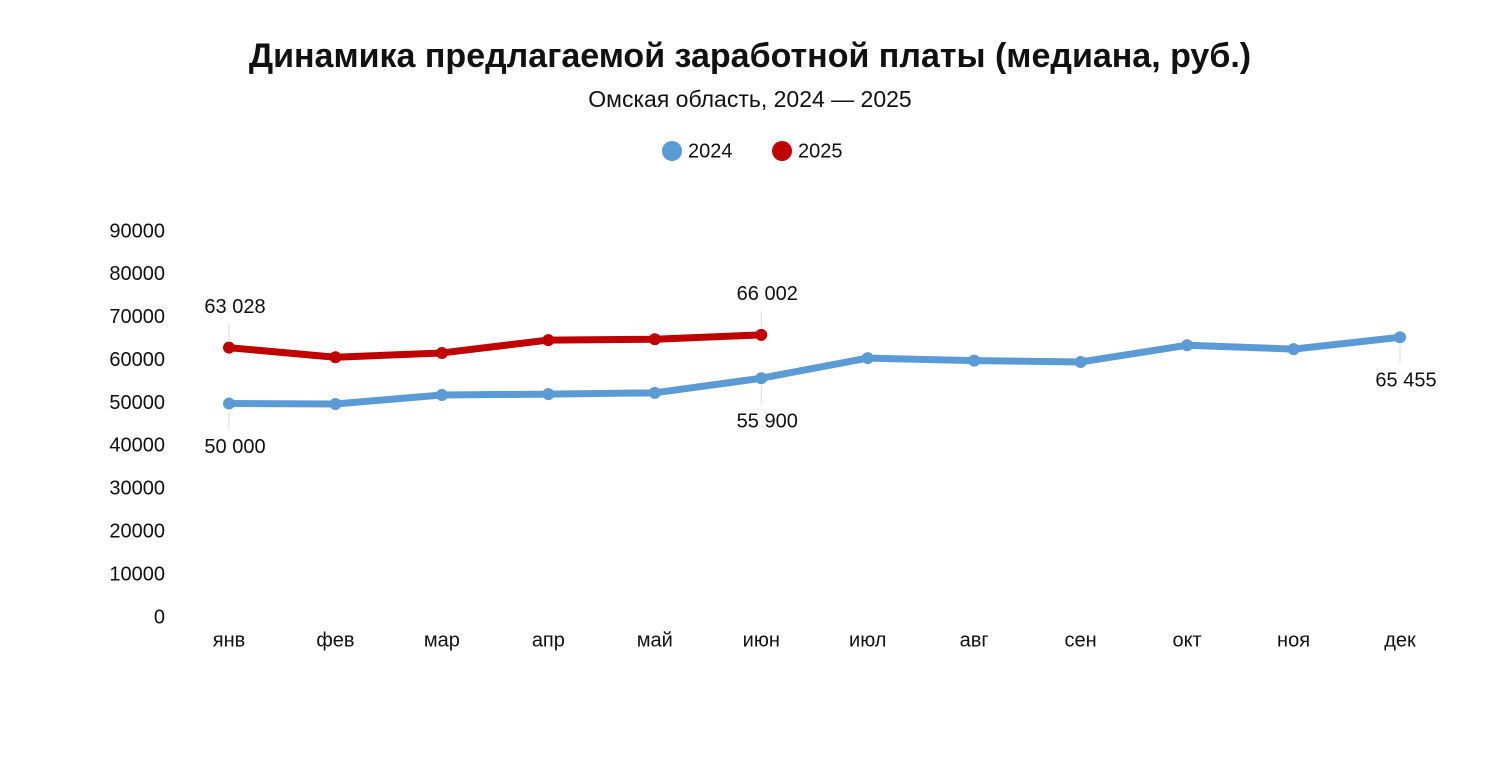 Image resolution: width=1500 pixels, height=771 pixels. What do you see at coordinates (137, 403) in the screenshot?
I see `y-tick-label: 50000` at bounding box center [137, 403].